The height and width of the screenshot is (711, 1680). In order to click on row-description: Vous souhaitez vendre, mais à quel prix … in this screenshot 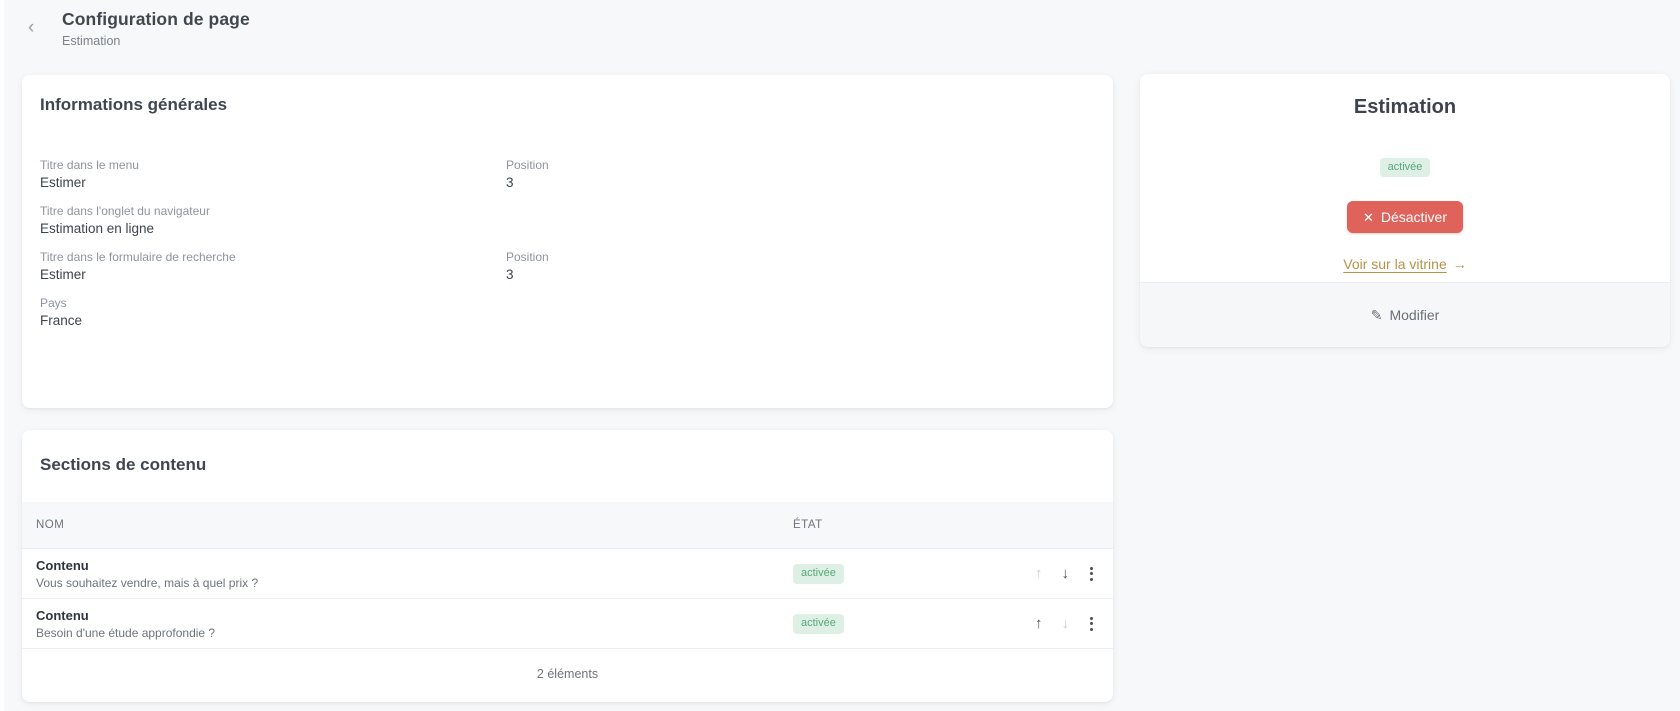, I will do `click(147, 582)`.